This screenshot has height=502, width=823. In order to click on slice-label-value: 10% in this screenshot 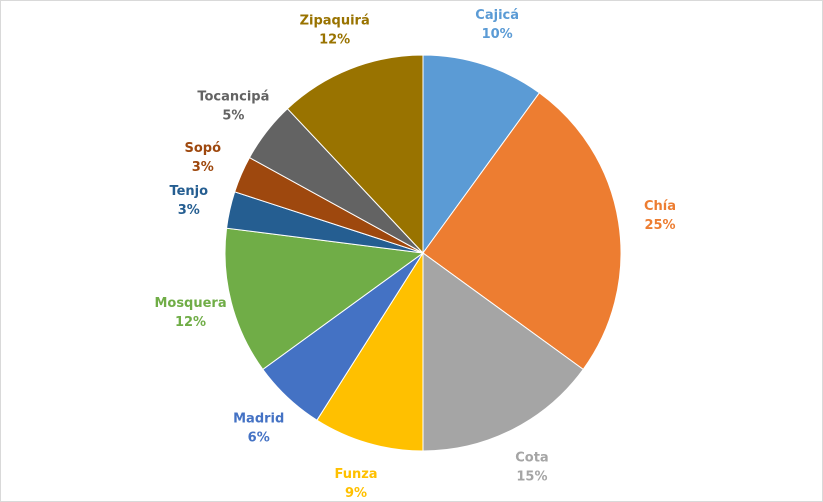, I will do `click(497, 34)`.